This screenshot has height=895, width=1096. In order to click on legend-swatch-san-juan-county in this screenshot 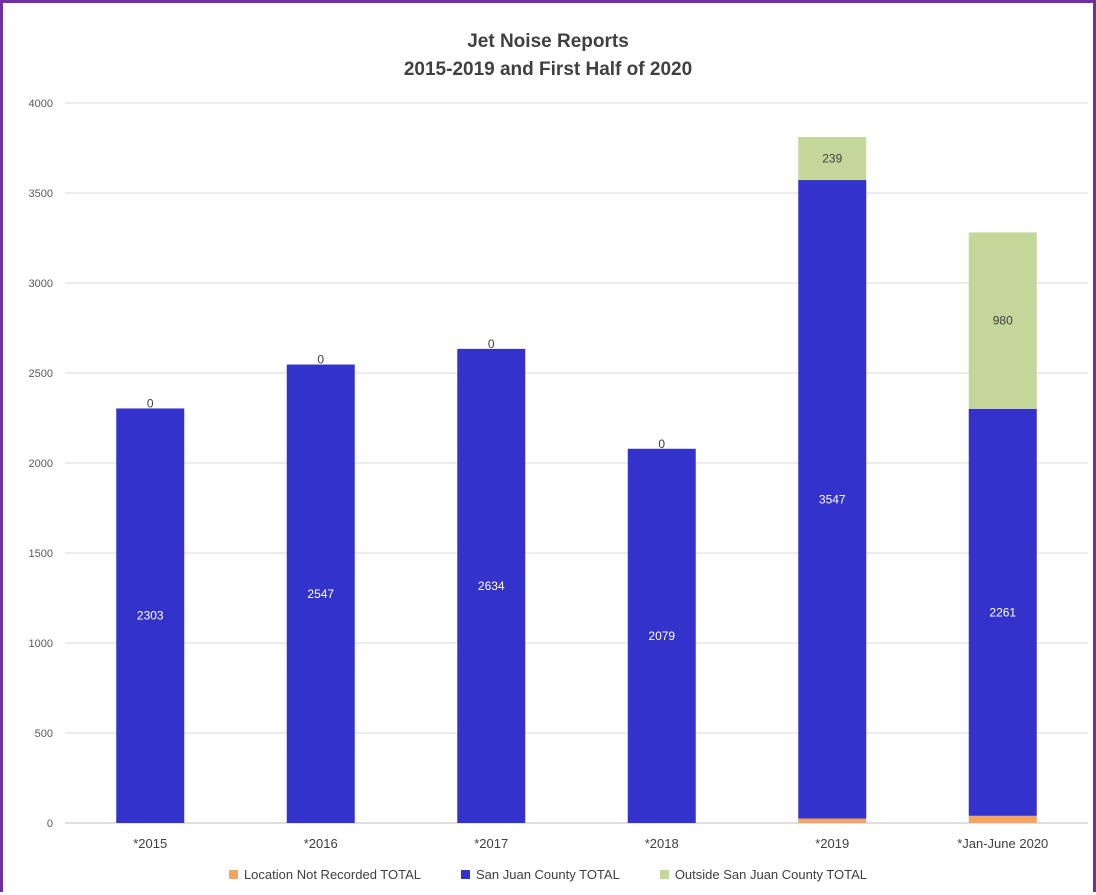, I will do `click(465, 874)`.